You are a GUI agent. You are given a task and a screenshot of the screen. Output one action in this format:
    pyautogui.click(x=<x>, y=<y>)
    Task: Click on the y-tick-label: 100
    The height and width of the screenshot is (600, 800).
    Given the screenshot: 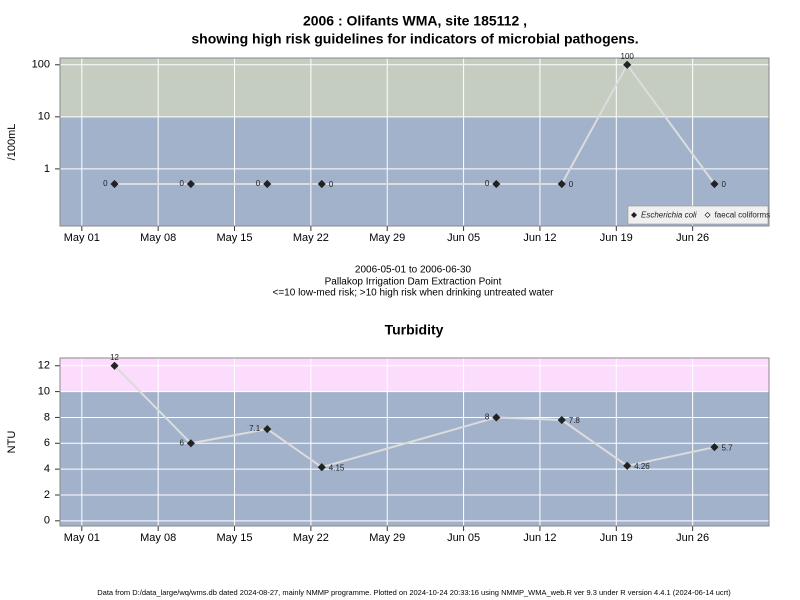 What is the action you would take?
    pyautogui.click(x=41, y=65)
    